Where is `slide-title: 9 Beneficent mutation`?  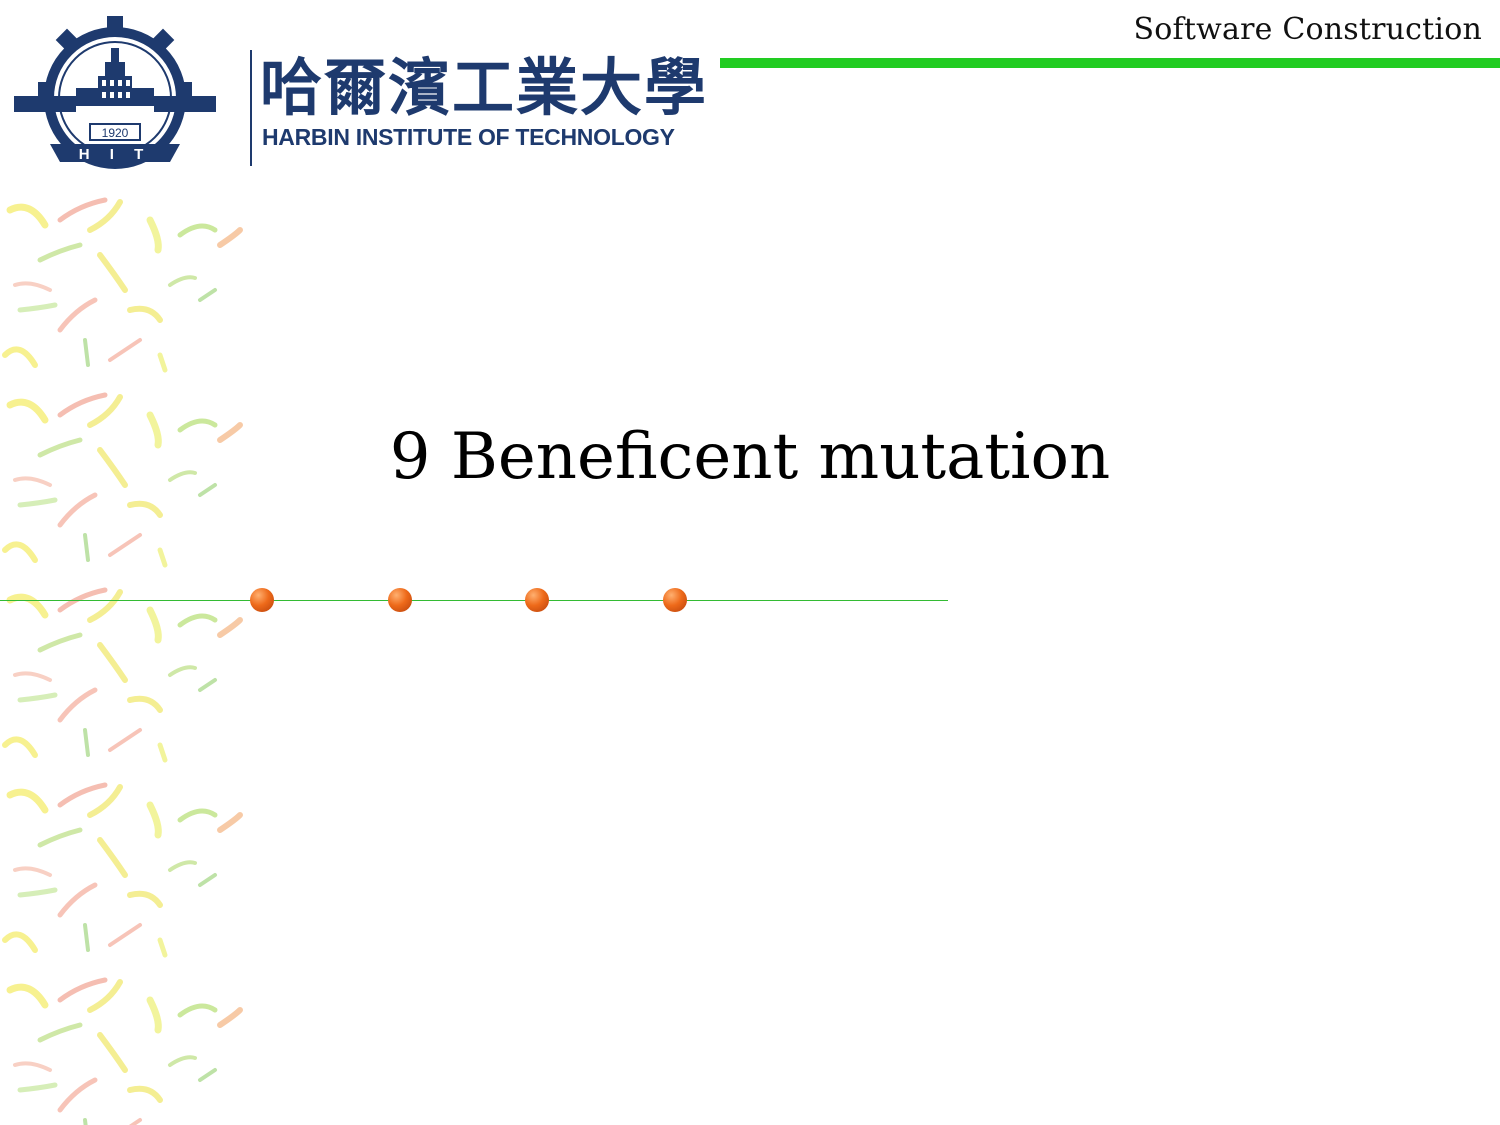
slide-title: 9 Beneficent mutation is located at coordinates (750, 457).